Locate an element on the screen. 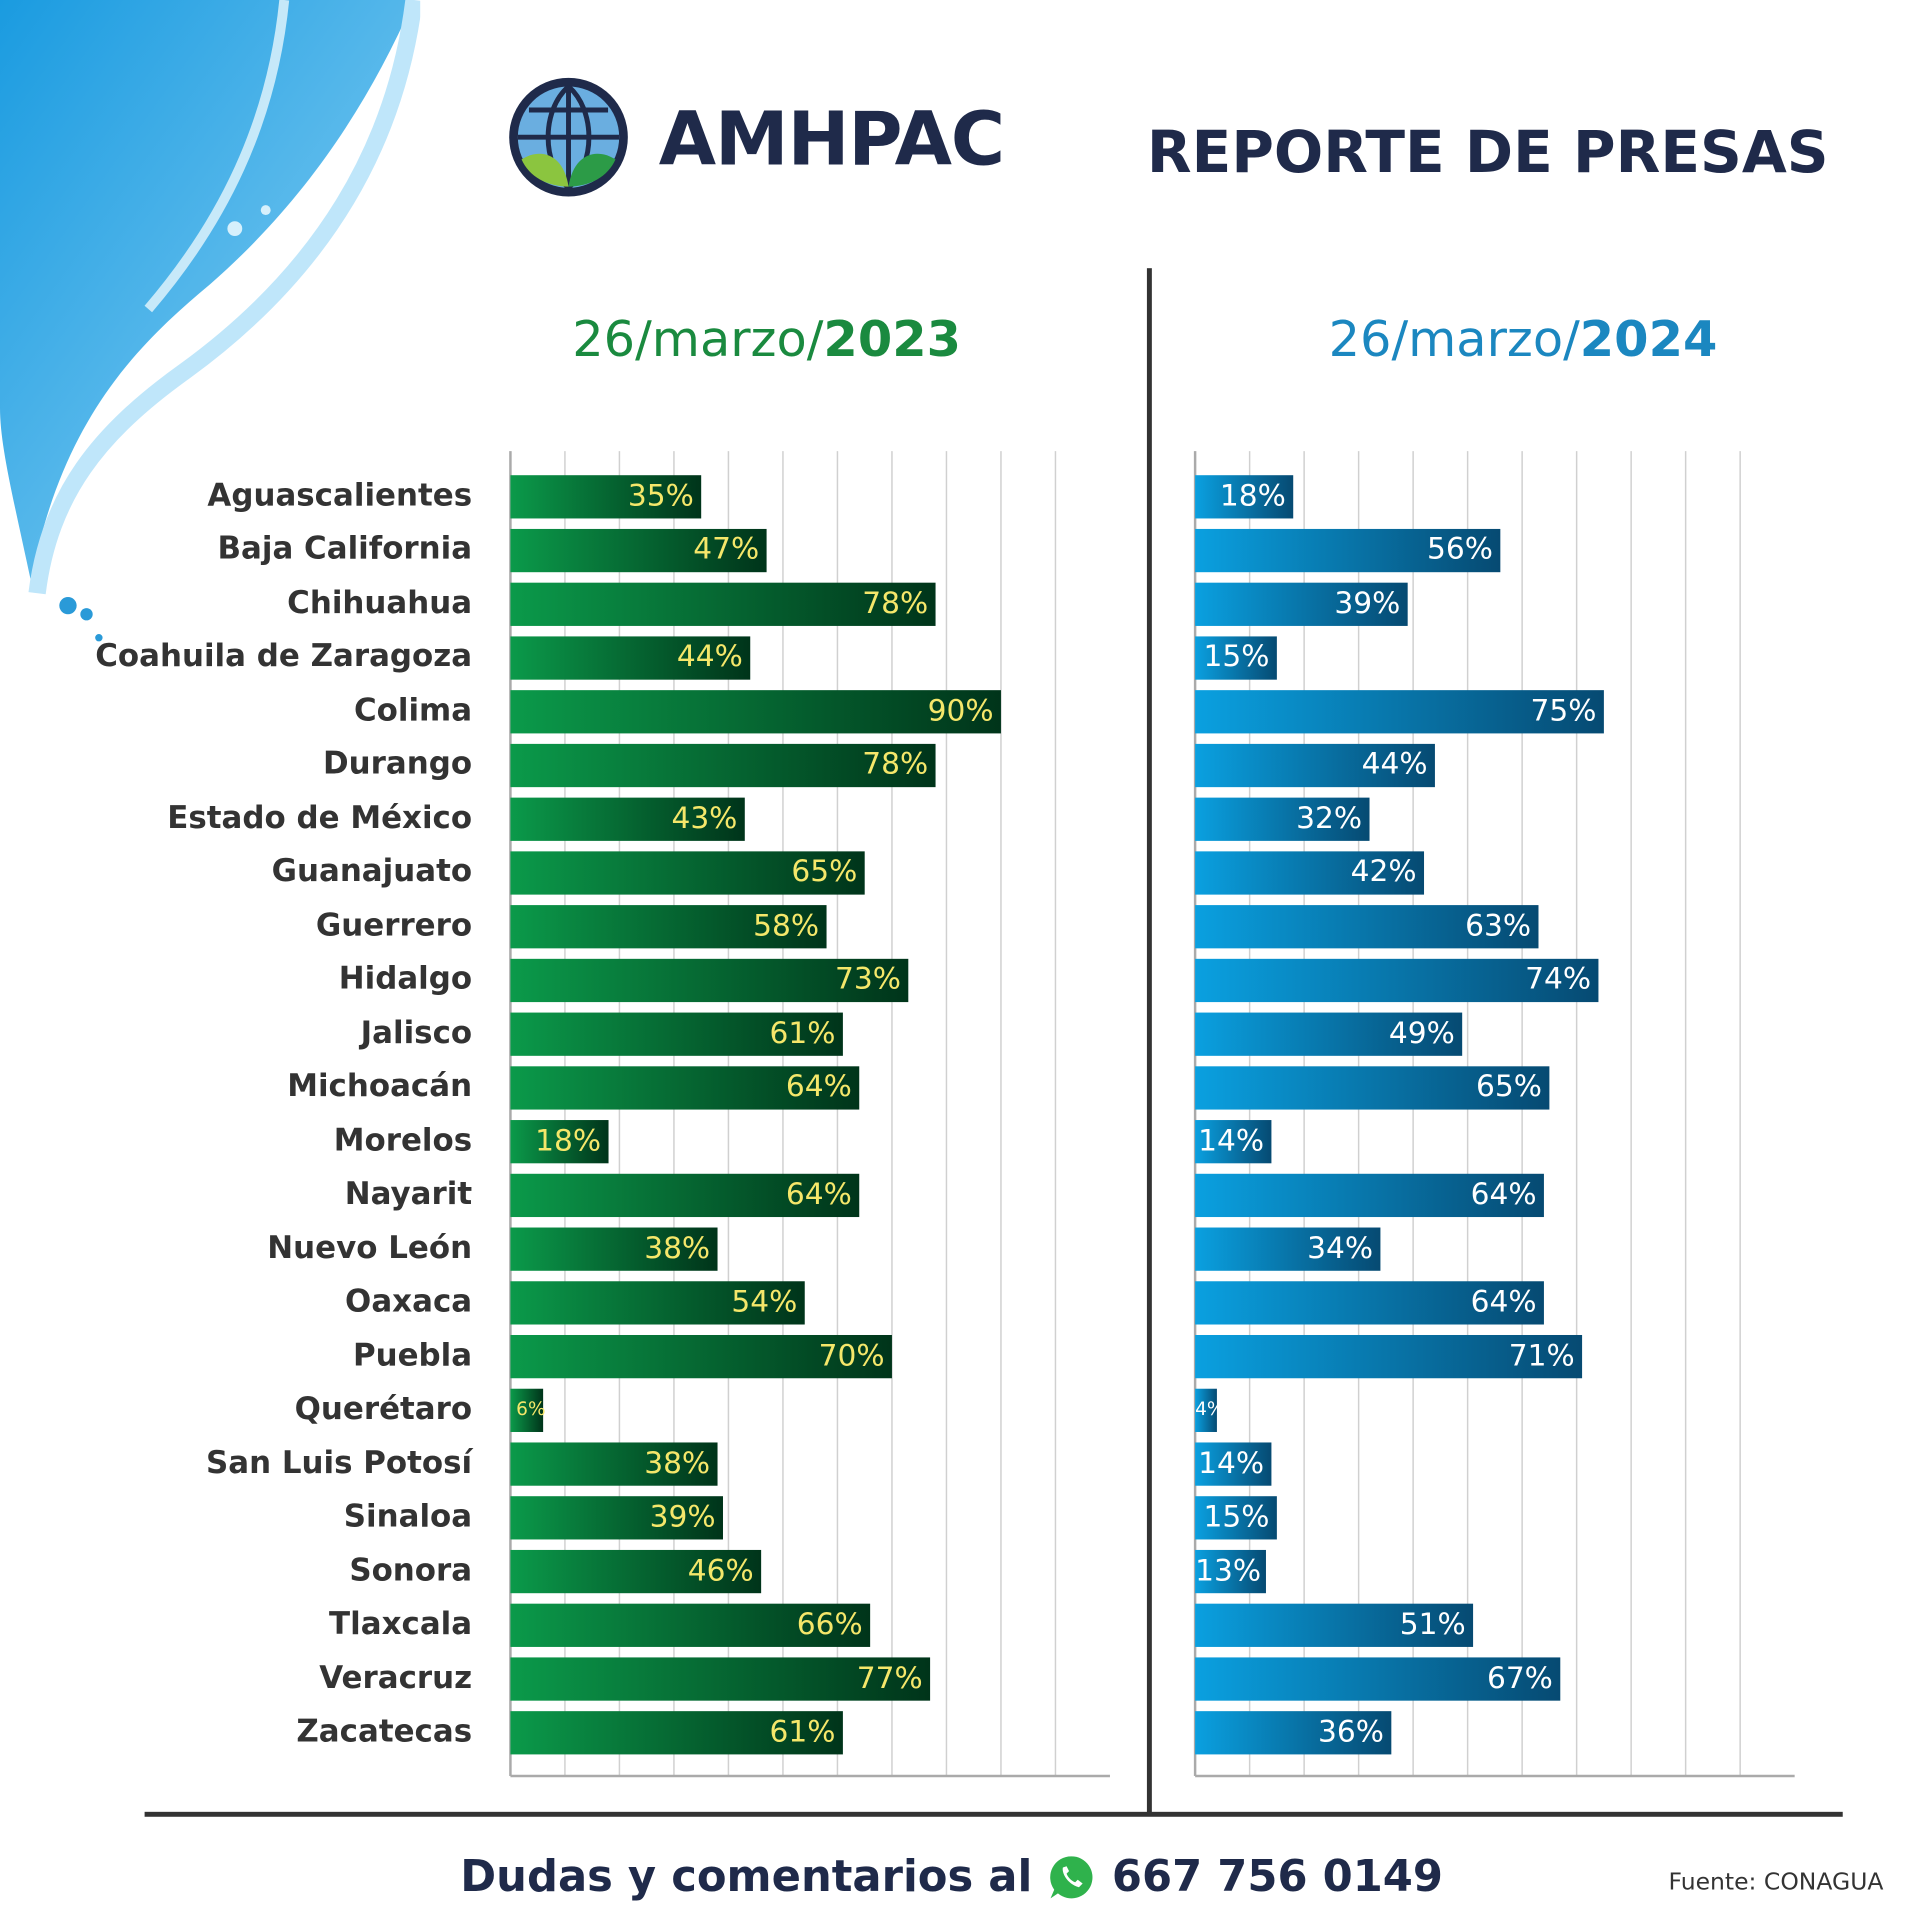  category-label: Sonora is located at coordinates (411, 1569).